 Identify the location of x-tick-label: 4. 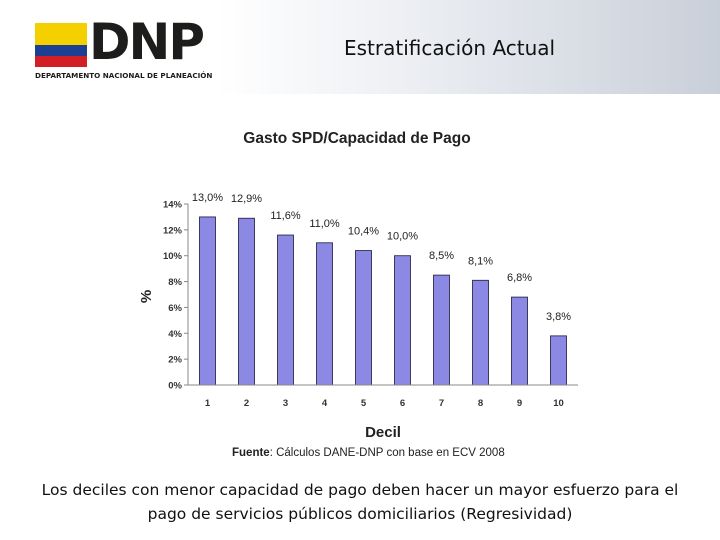
(325, 403).